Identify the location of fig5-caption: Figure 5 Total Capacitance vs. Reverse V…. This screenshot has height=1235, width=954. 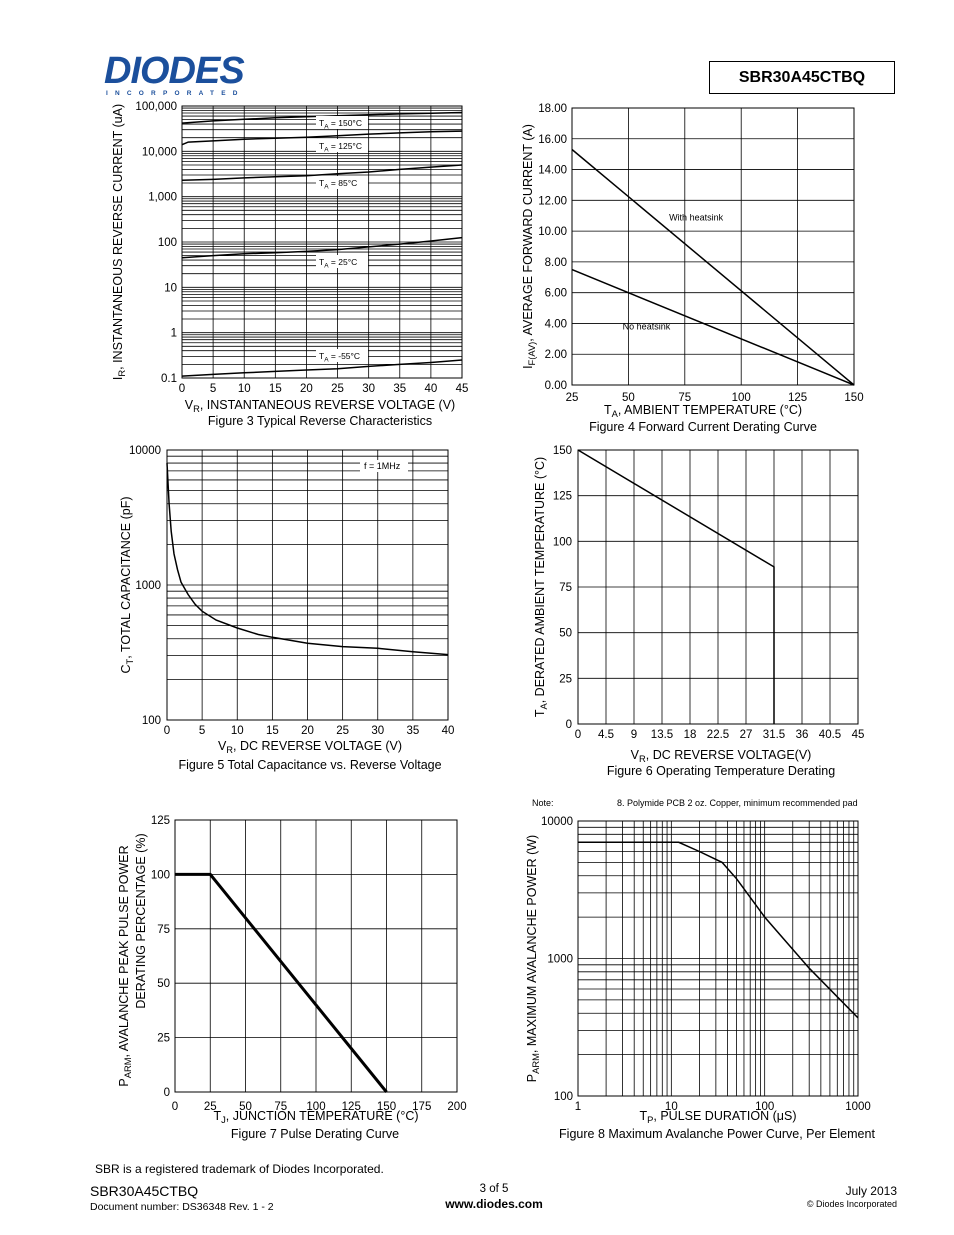
(309, 765).